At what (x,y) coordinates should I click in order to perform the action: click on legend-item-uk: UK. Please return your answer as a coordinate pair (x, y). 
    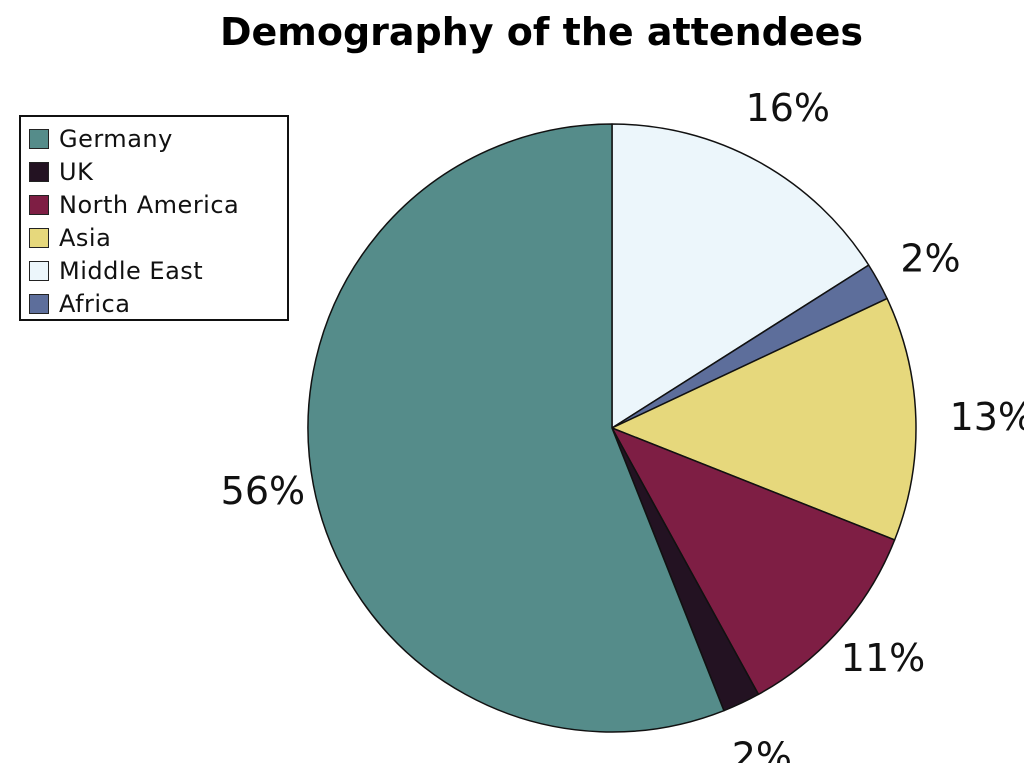
    Looking at the image, I should click on (154, 171).